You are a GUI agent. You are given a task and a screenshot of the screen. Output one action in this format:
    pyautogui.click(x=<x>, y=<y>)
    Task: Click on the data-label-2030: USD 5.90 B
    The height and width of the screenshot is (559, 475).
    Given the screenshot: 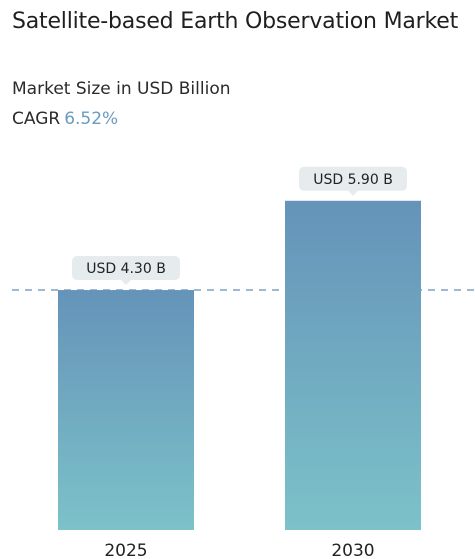 What is the action you would take?
    pyautogui.click(x=353, y=180)
    